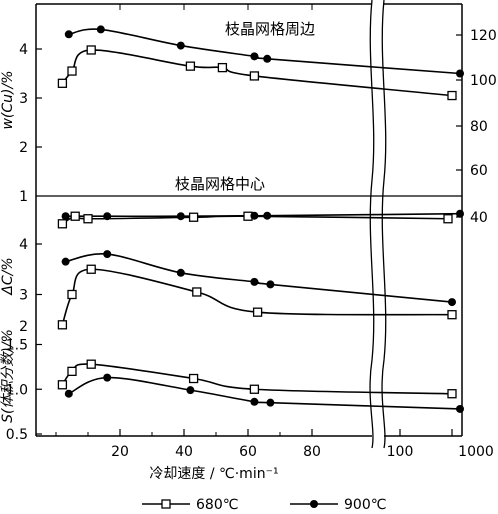  Describe the element at coordinates (476, 452) in the screenshot. I see `x-tick-label: 1000` at that location.